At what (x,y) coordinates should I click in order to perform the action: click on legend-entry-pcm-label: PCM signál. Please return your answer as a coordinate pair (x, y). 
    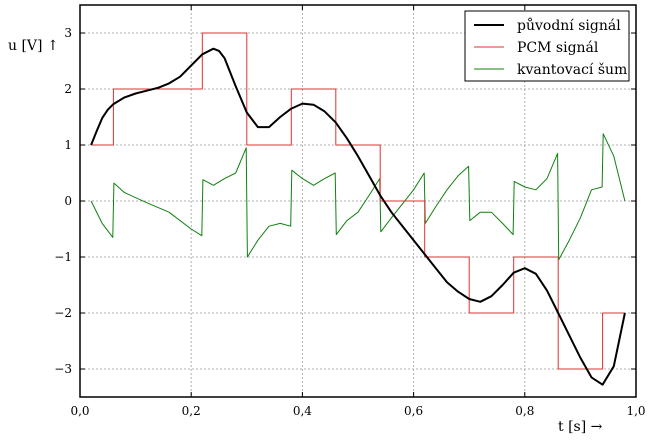
    Looking at the image, I should click on (558, 48).